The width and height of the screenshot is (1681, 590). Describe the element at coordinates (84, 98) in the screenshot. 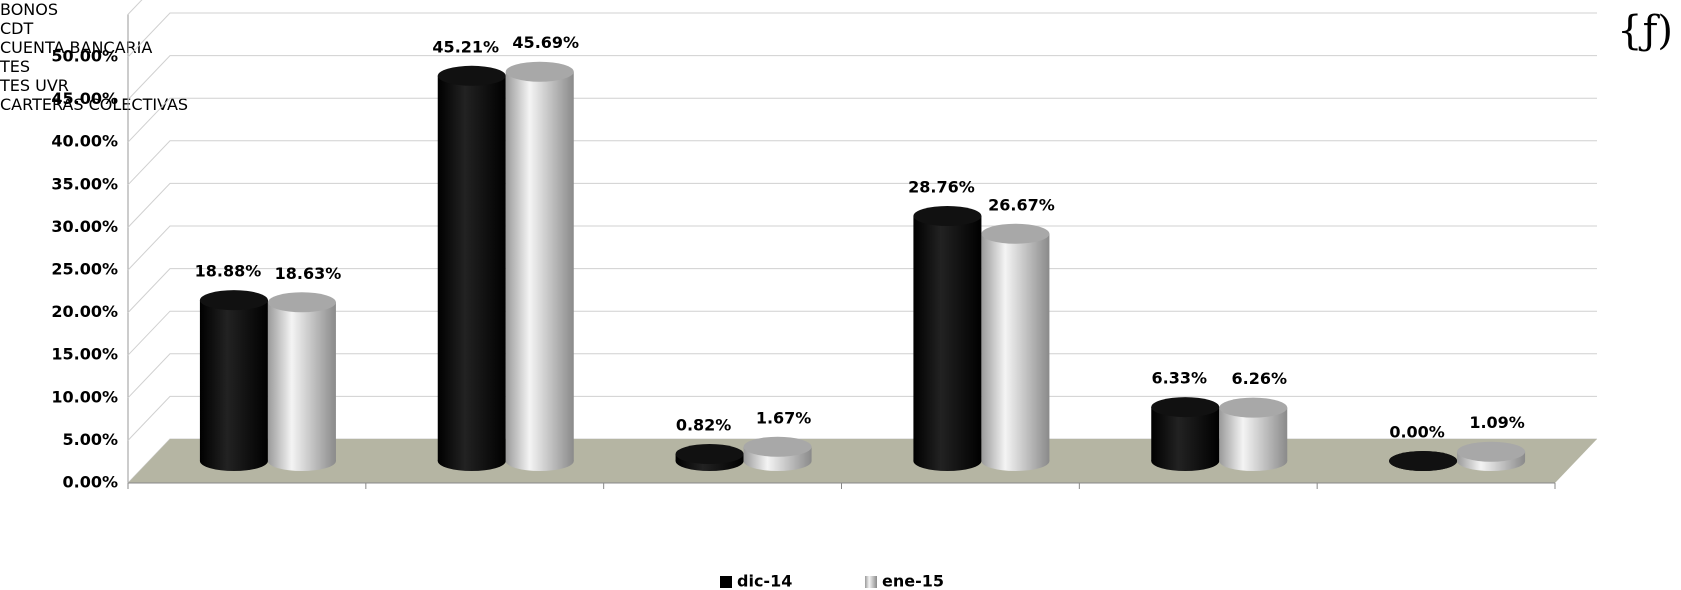

I see `y-tick-label: 45.00%` at that location.